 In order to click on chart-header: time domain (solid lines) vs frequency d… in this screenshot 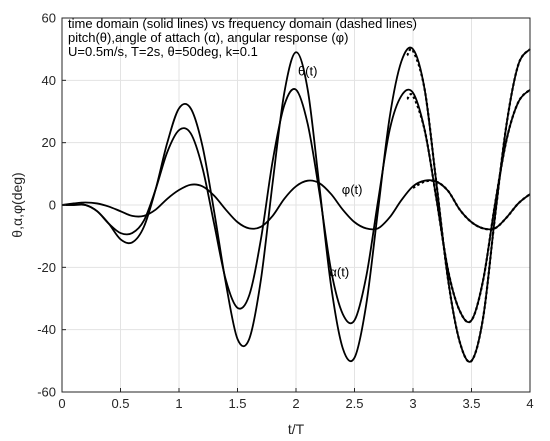, I will do `click(242, 37)`.